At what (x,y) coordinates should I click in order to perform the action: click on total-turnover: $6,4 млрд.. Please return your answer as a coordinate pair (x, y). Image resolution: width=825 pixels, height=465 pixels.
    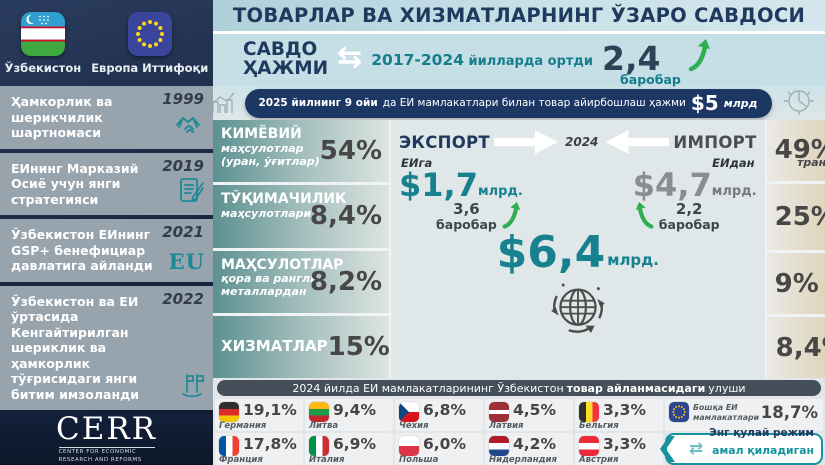
    Looking at the image, I should click on (577, 253).